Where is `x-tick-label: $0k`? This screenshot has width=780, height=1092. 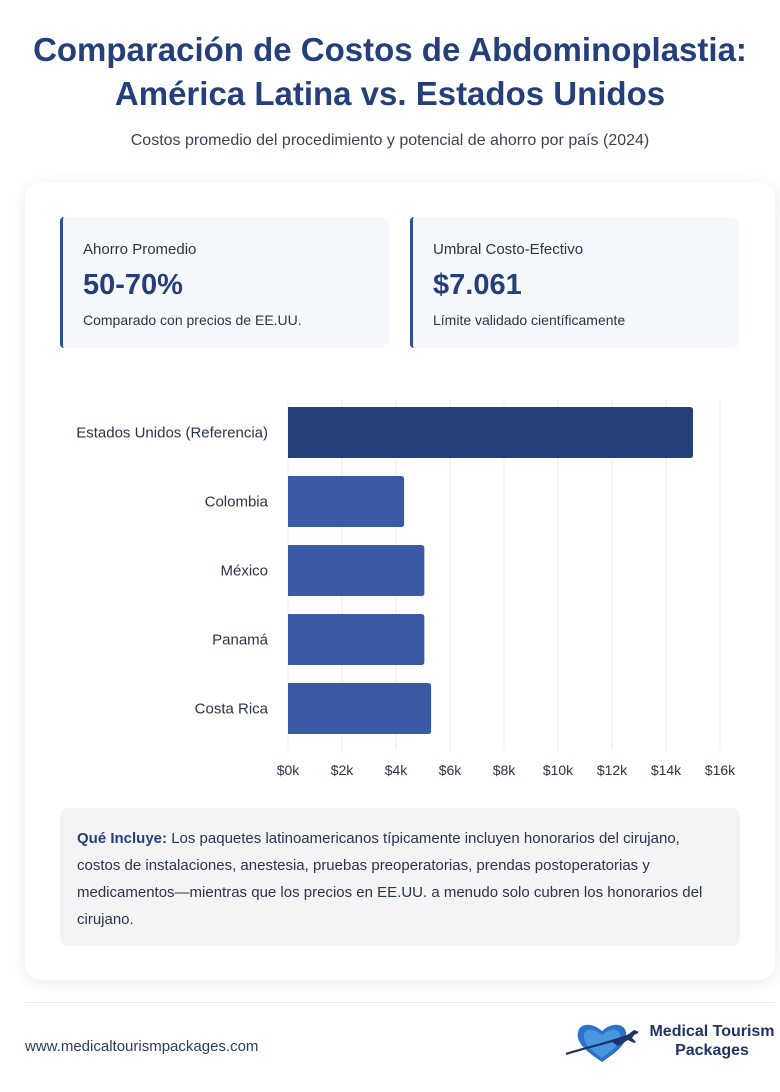 x-tick-label: $0k is located at coordinates (289, 770).